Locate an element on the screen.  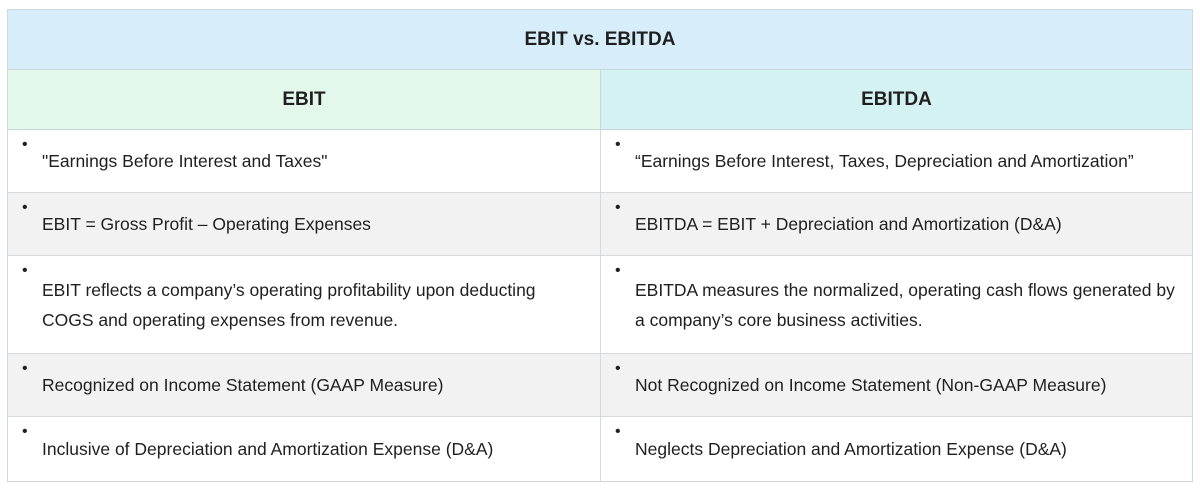
column-header-row: EBIT EBITDA is located at coordinates (600, 100).